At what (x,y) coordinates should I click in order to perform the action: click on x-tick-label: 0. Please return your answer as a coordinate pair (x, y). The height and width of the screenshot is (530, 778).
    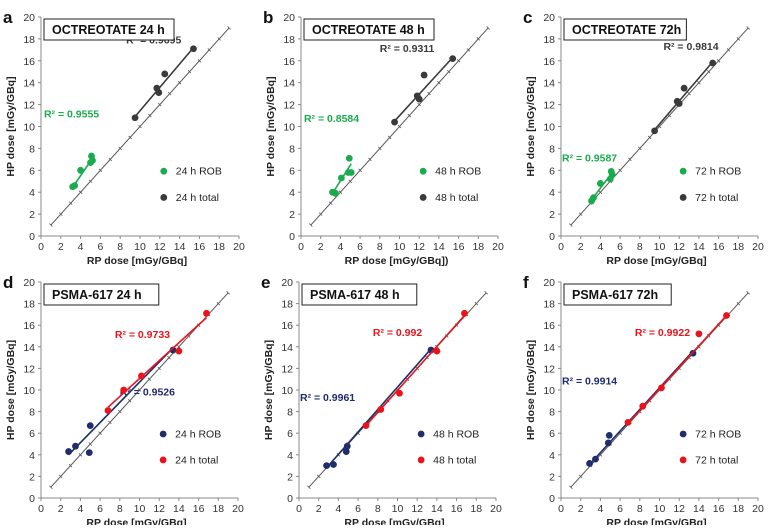
    Looking at the image, I should click on (41, 247).